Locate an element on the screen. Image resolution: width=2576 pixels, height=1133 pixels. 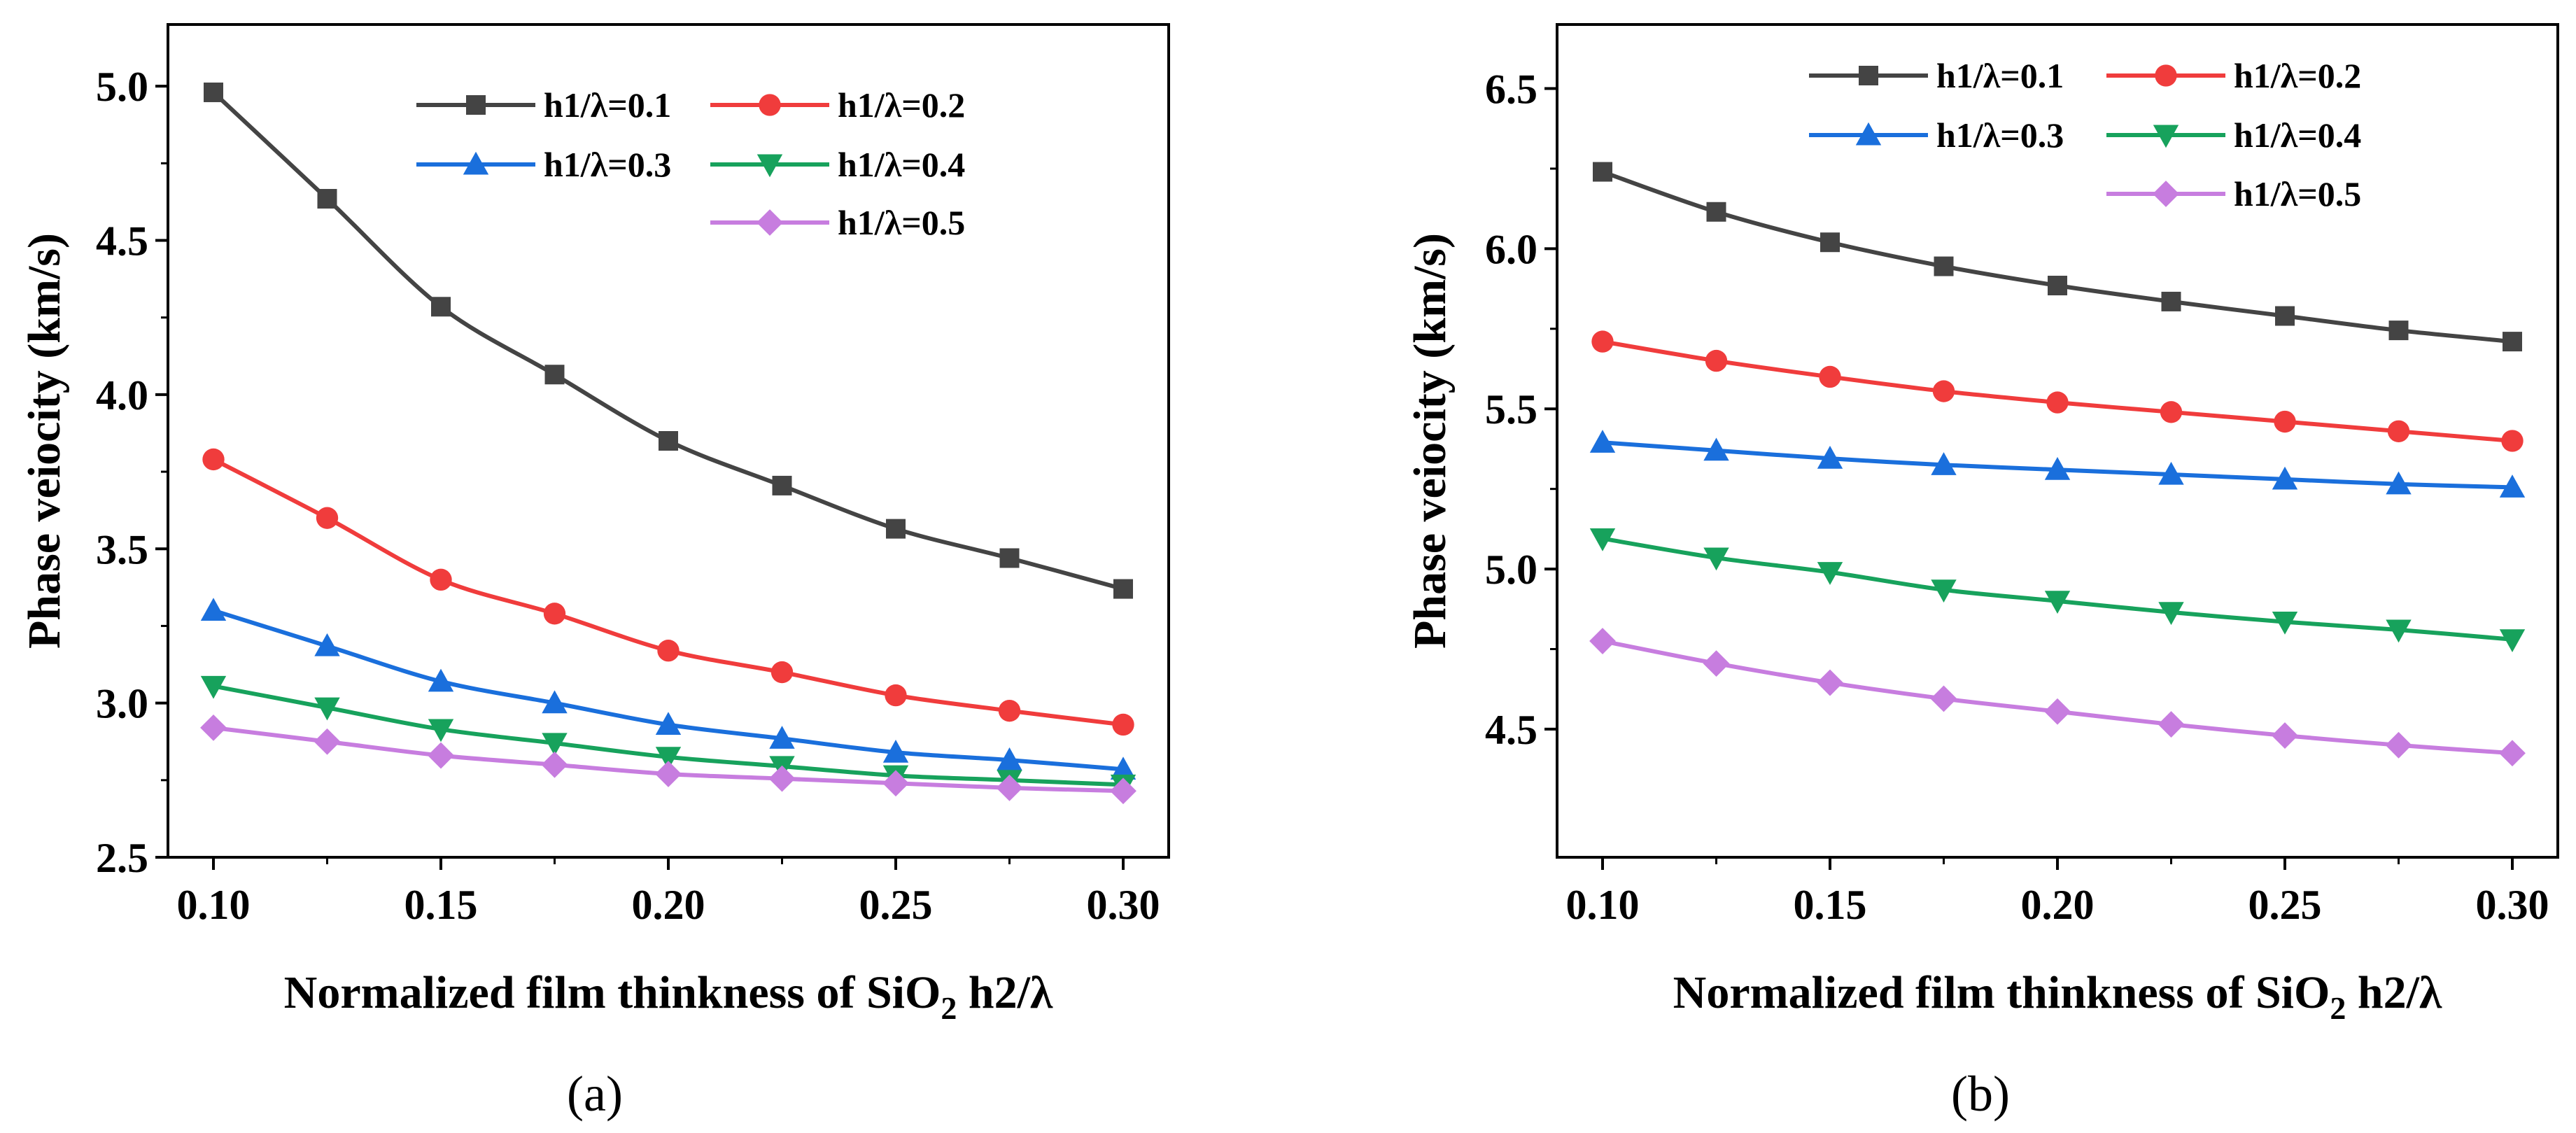
legend-entry-h1-lambda-0-2: h1/λ=0.2 is located at coordinates (2233, 76).